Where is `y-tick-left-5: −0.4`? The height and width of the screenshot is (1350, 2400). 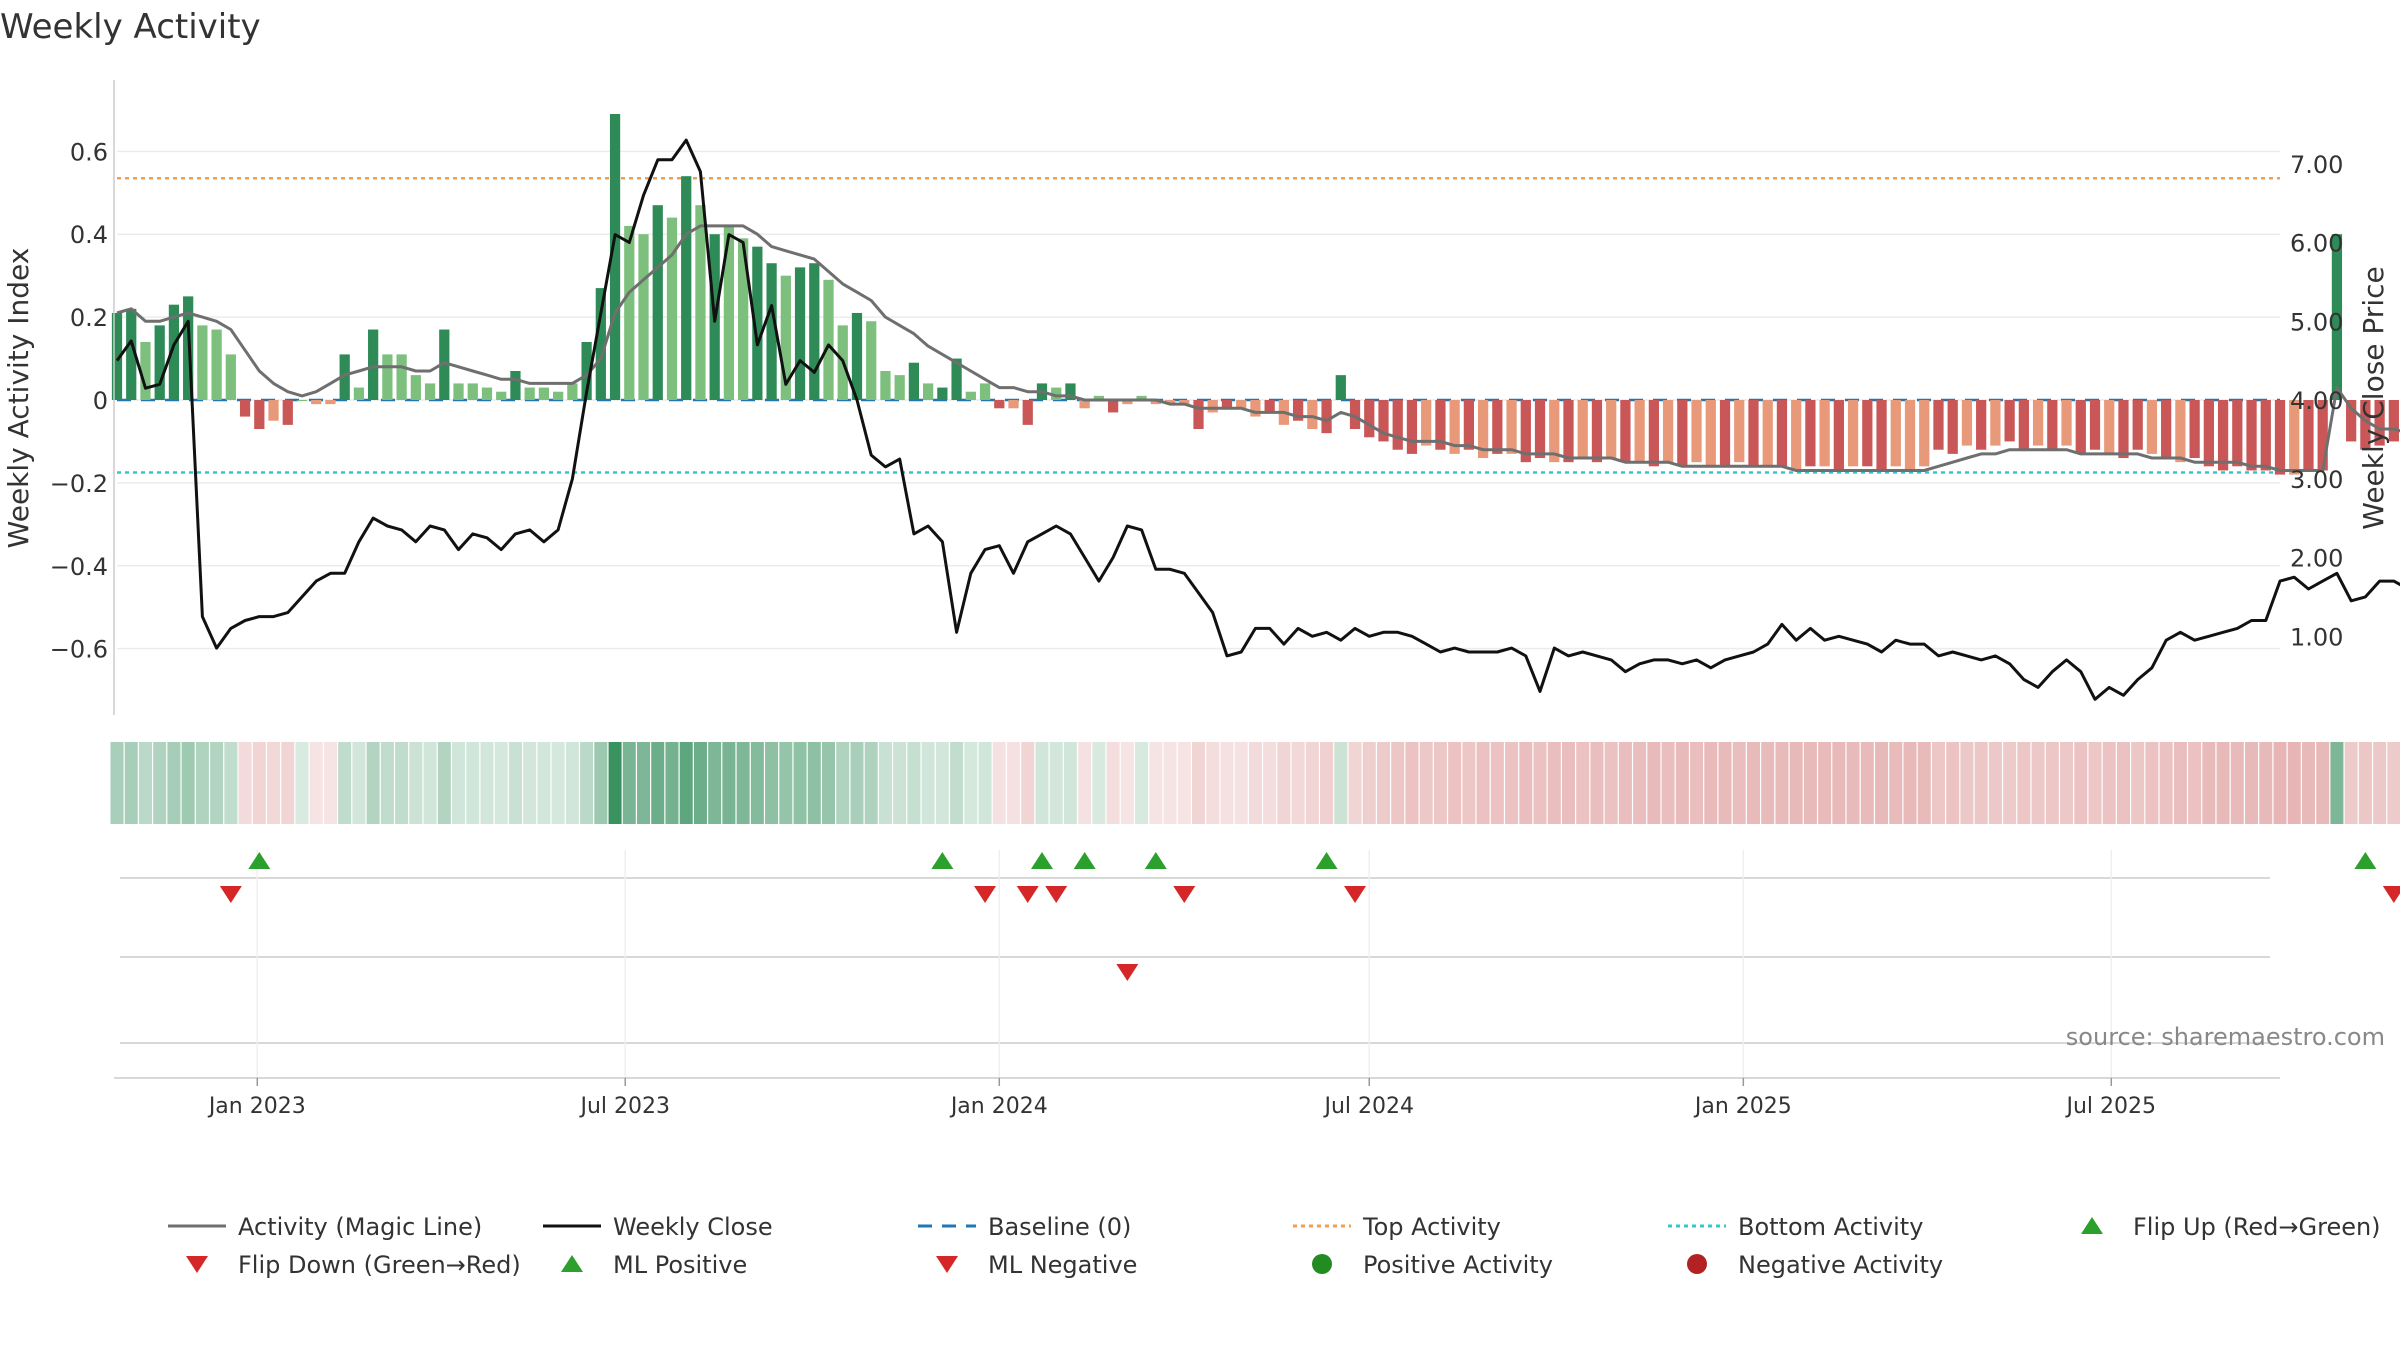
y-tick-left-5: −0.4 is located at coordinates (79, 567).